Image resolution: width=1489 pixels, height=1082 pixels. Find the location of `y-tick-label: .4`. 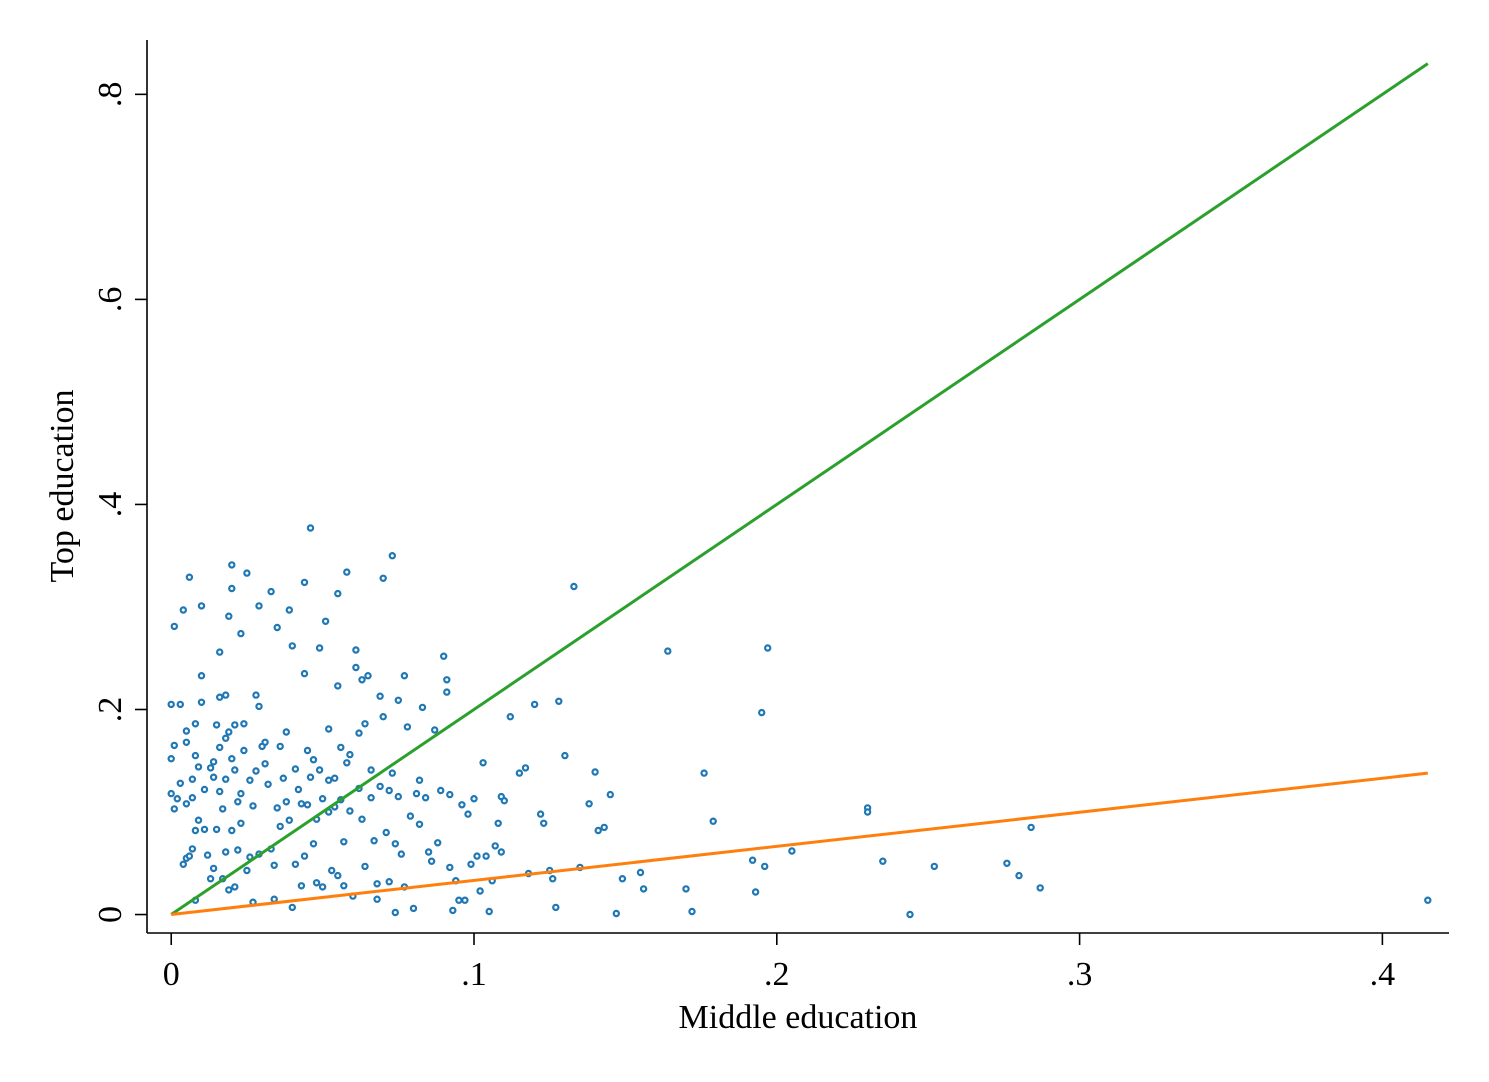

y-tick-label: .4 is located at coordinates (110, 505).